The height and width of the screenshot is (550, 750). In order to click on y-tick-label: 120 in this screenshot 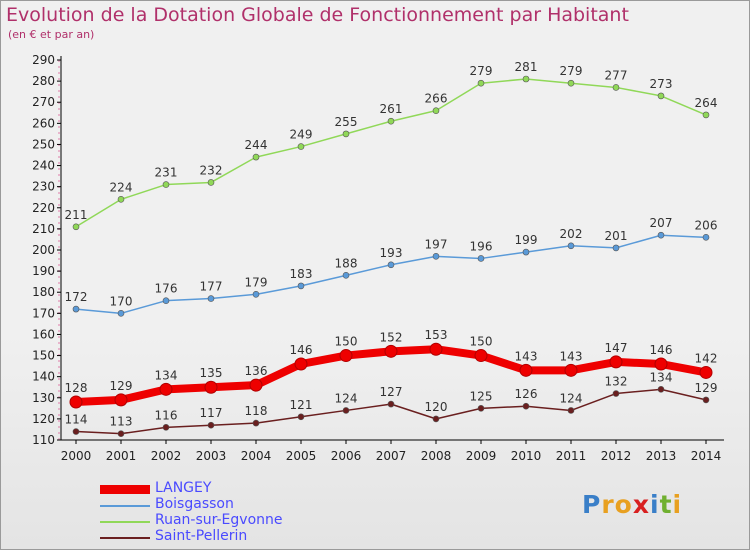, I will do `click(43, 419)`.